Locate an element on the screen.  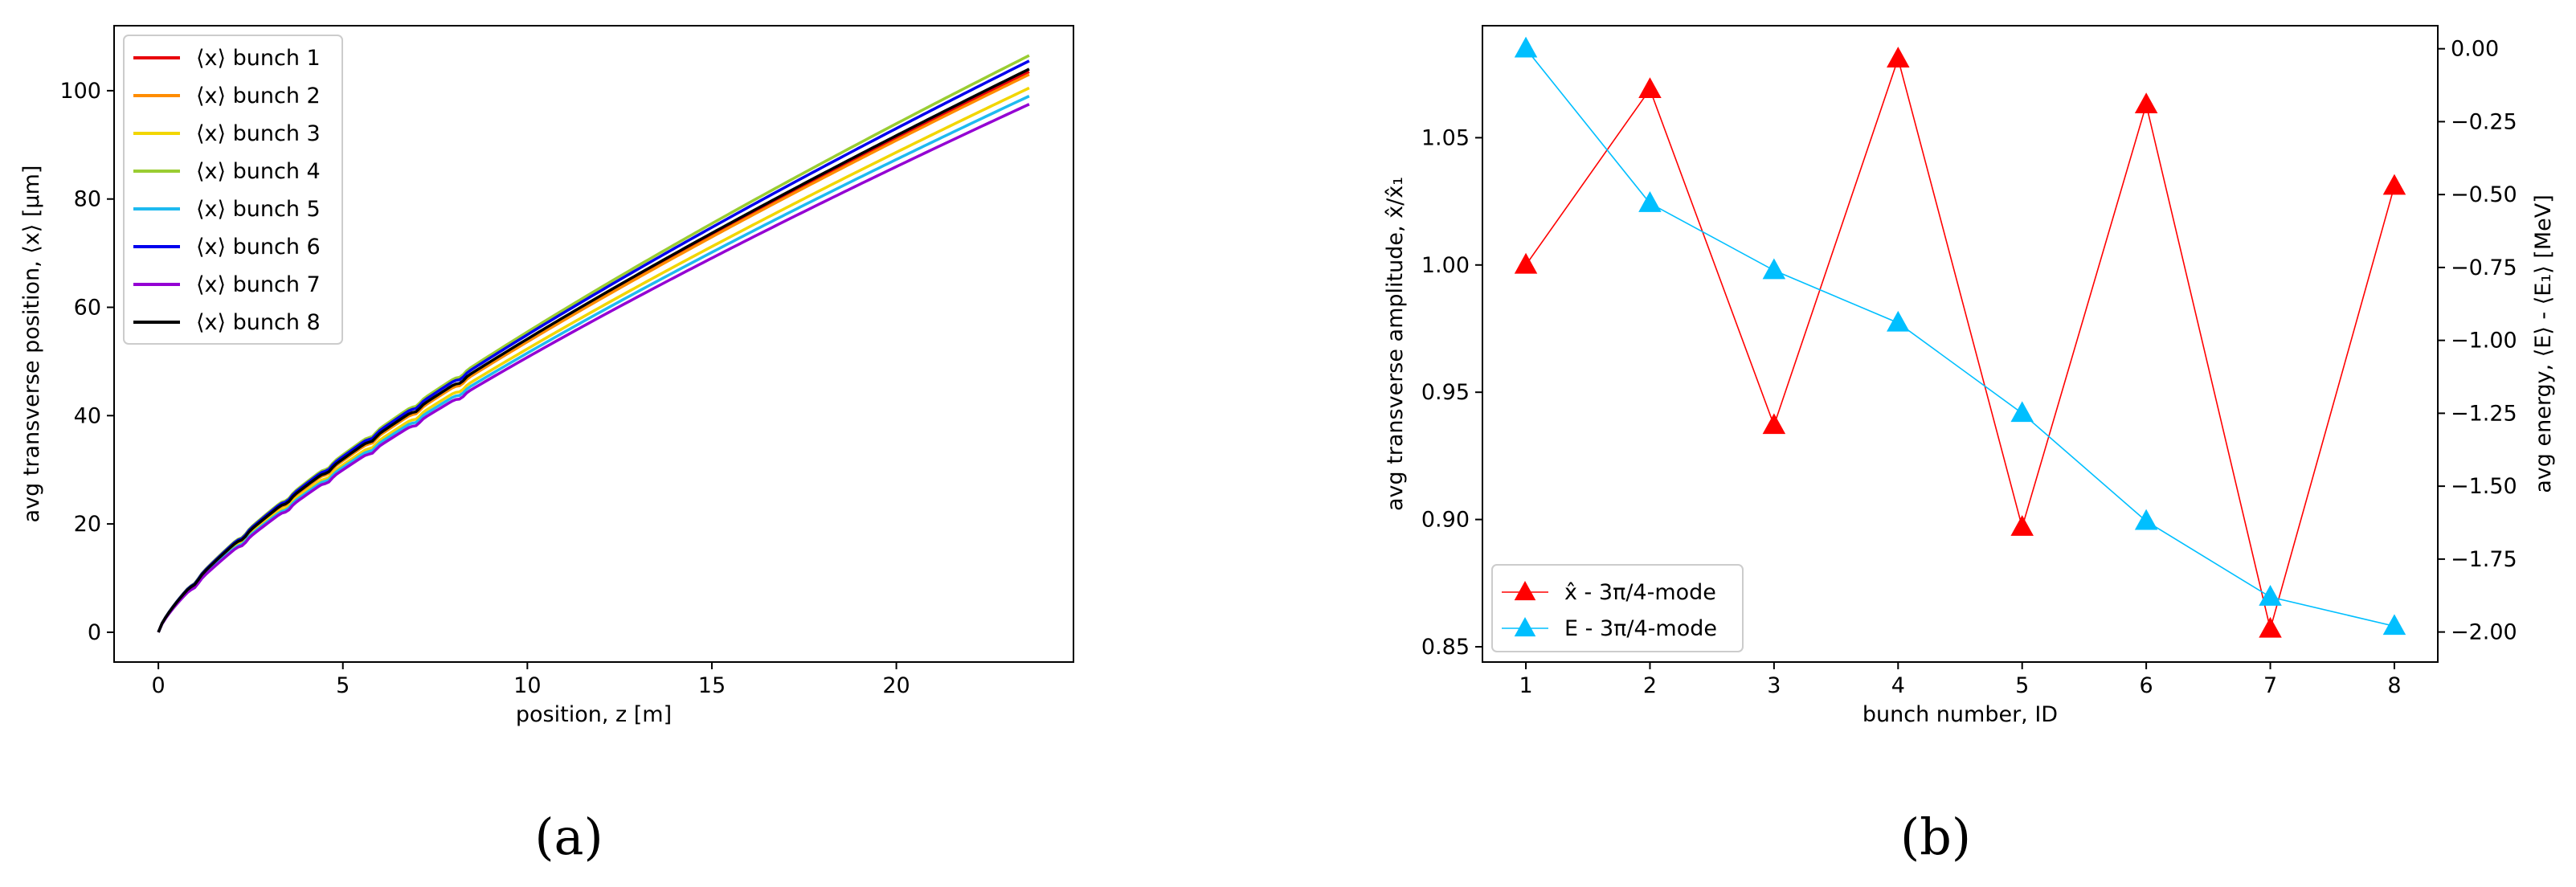
a-x-tick-label: 0 is located at coordinates (159, 685).